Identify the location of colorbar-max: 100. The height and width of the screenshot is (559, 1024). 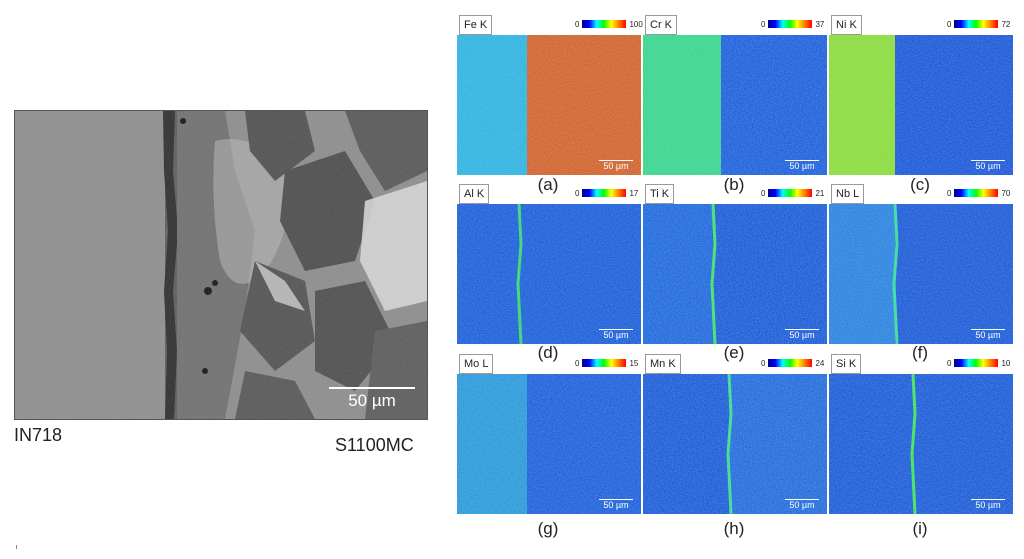
(636, 24).